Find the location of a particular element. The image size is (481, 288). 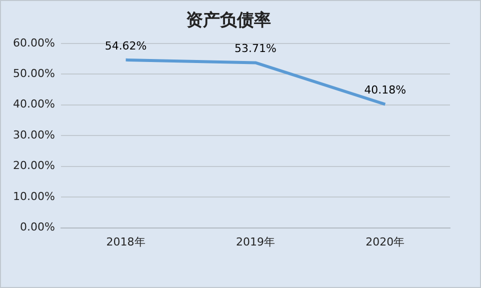

data-label: 40.18% is located at coordinates (385, 90).